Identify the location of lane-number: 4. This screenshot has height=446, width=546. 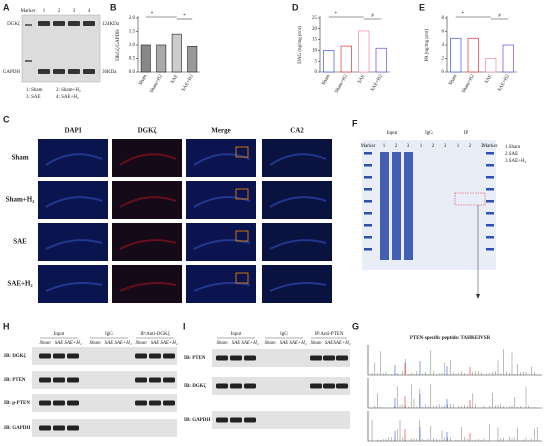
(89, 11).